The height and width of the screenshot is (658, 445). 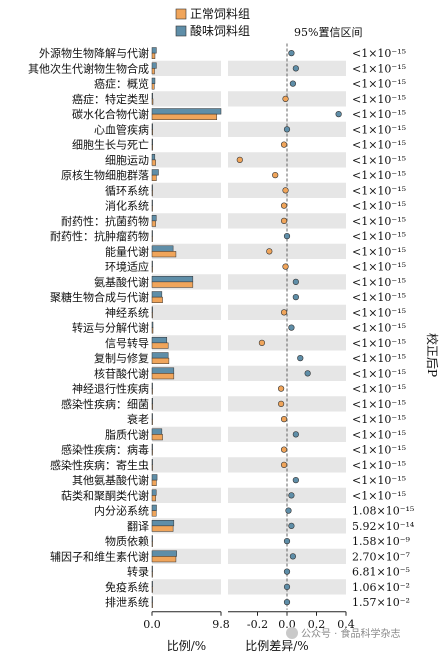 I want to click on watermark-text: 公众号 · 食品科学杂志, so click(x=351, y=634).